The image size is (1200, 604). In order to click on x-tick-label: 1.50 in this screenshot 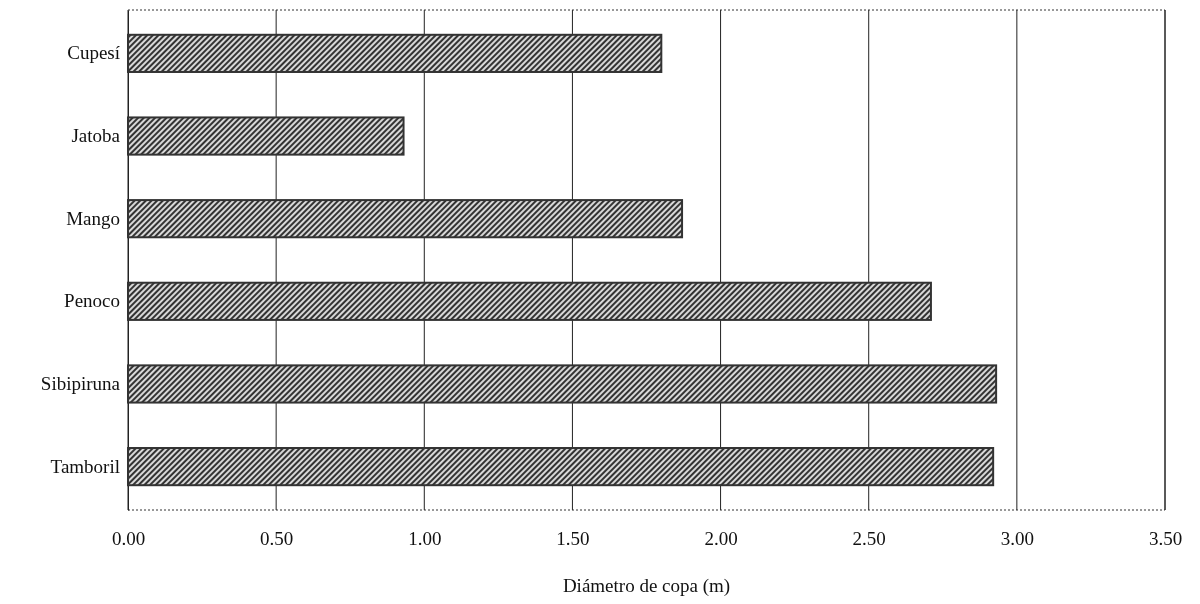, I will do `click(573, 539)`.